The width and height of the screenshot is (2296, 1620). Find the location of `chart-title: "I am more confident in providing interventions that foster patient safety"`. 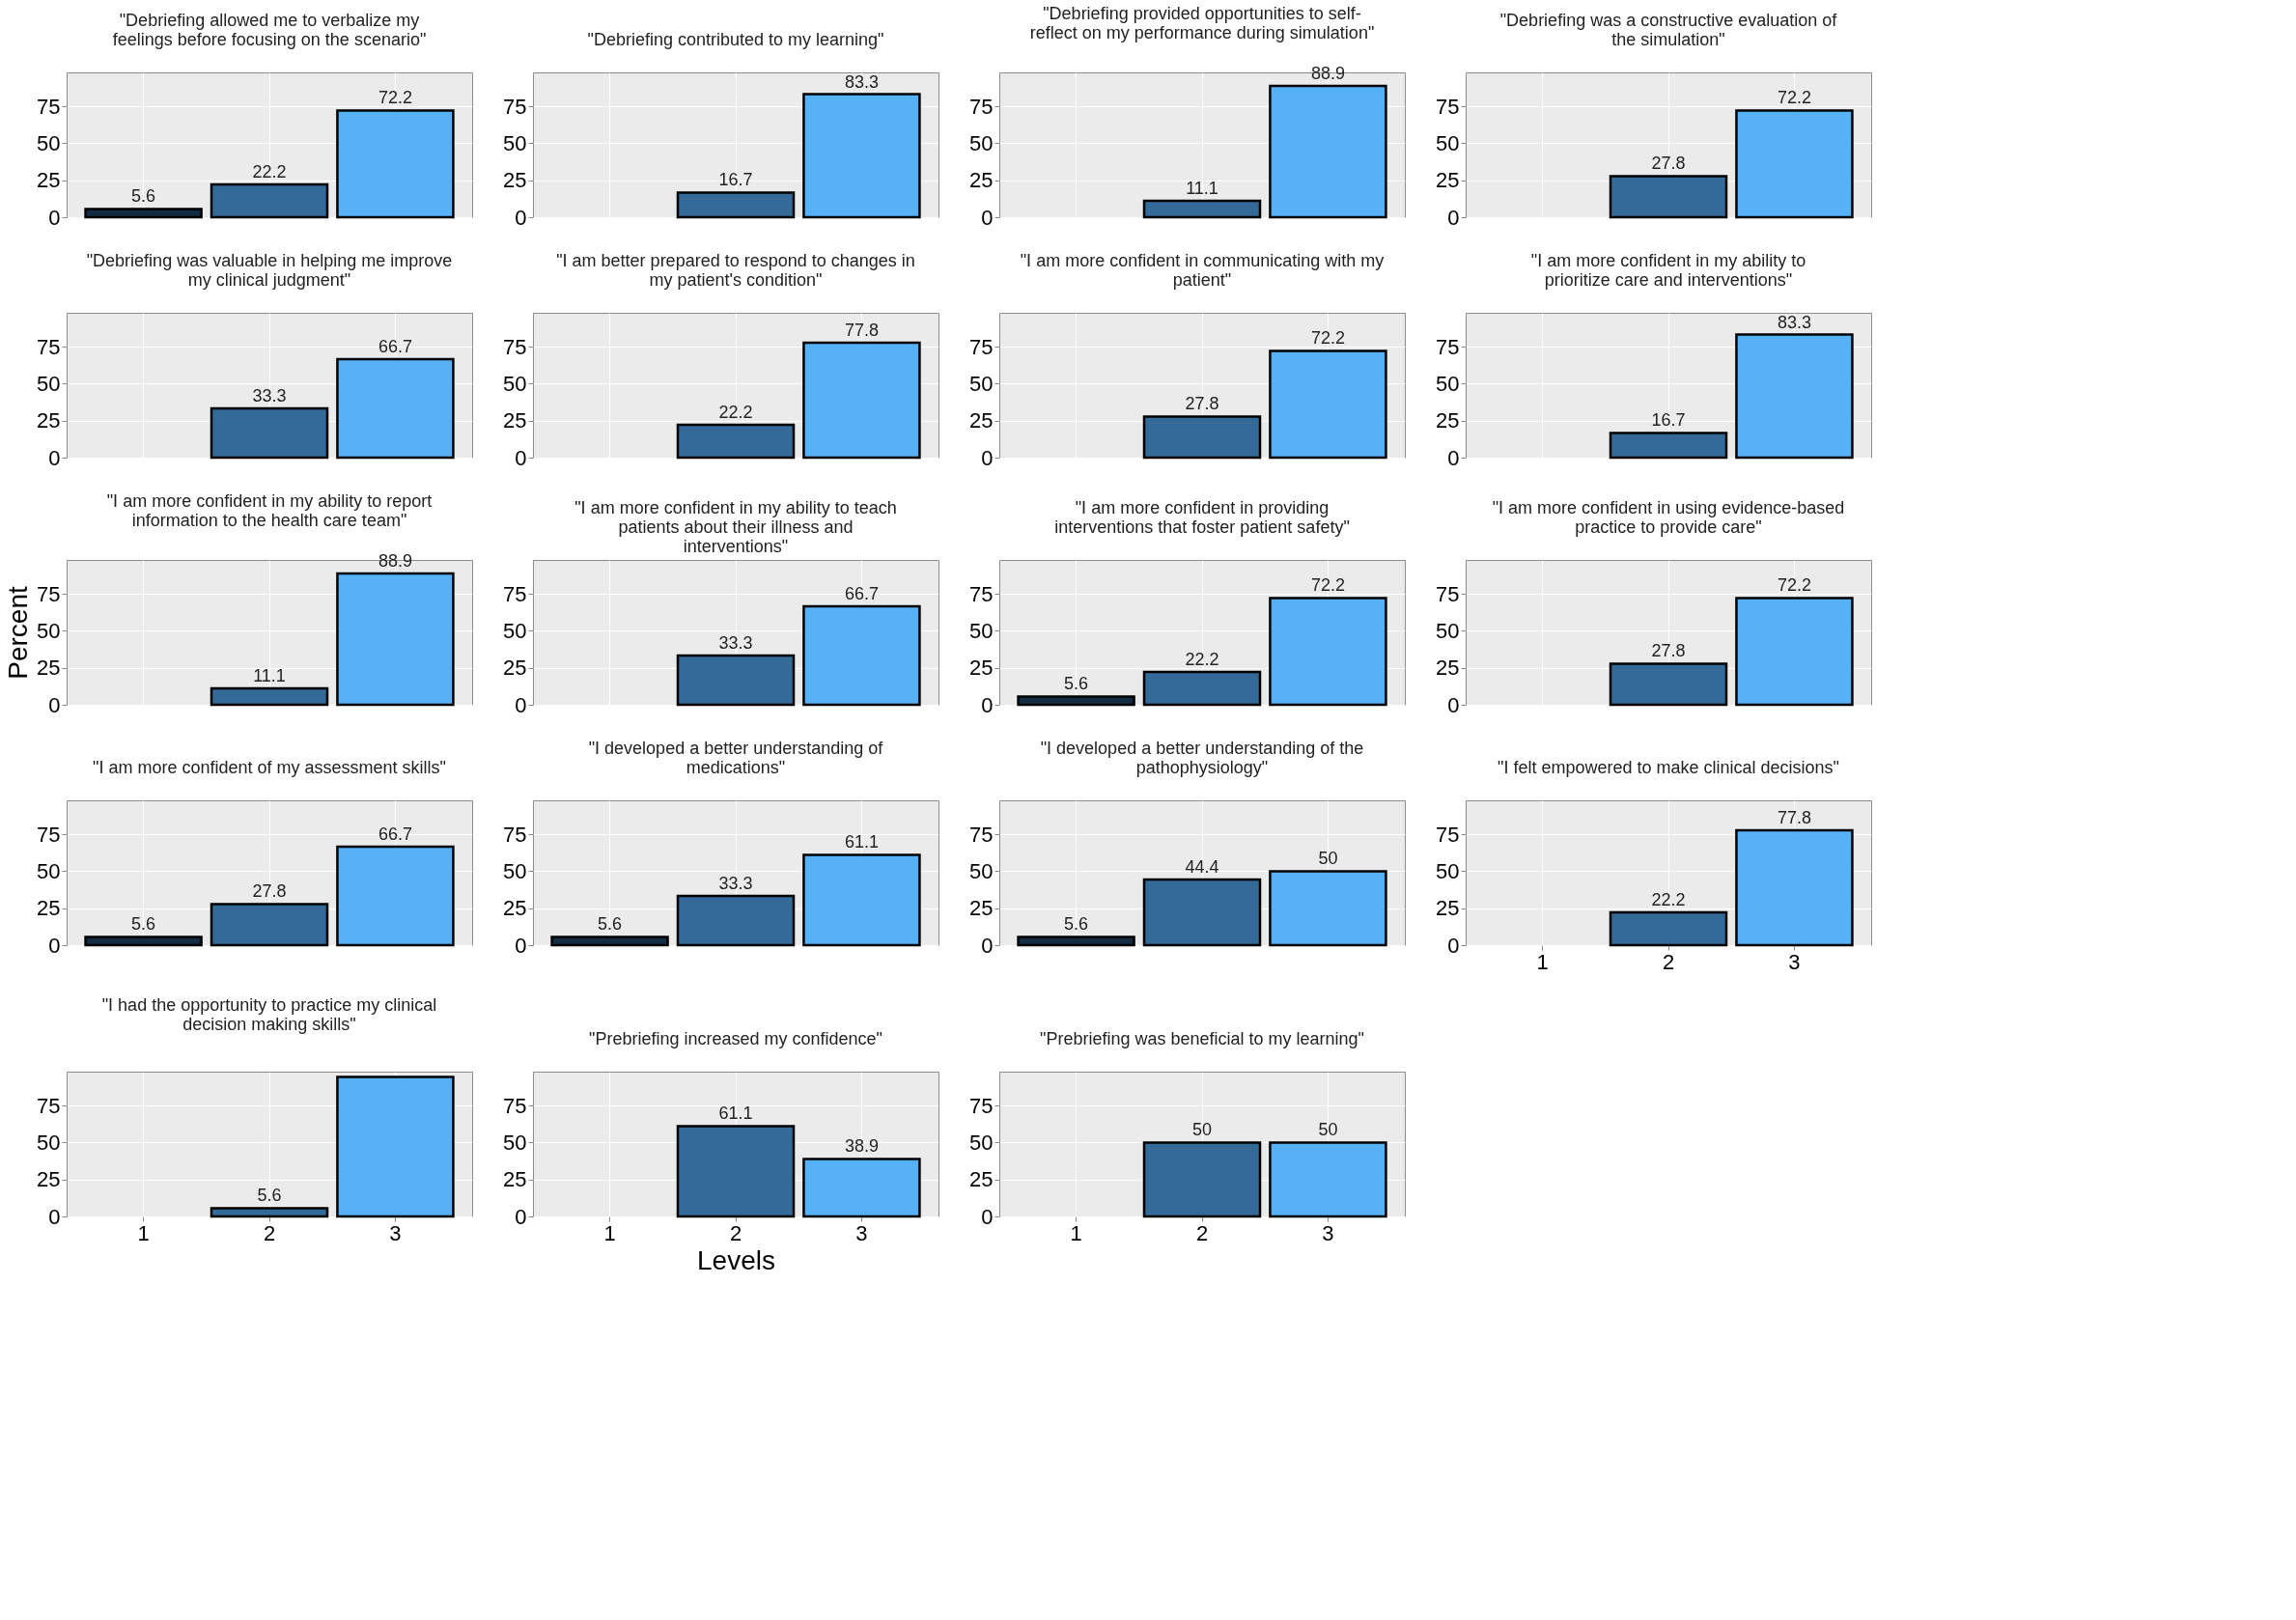

chart-title: "I am more confident in providing interventions that foster patient safety" is located at coordinates (1202, 518).